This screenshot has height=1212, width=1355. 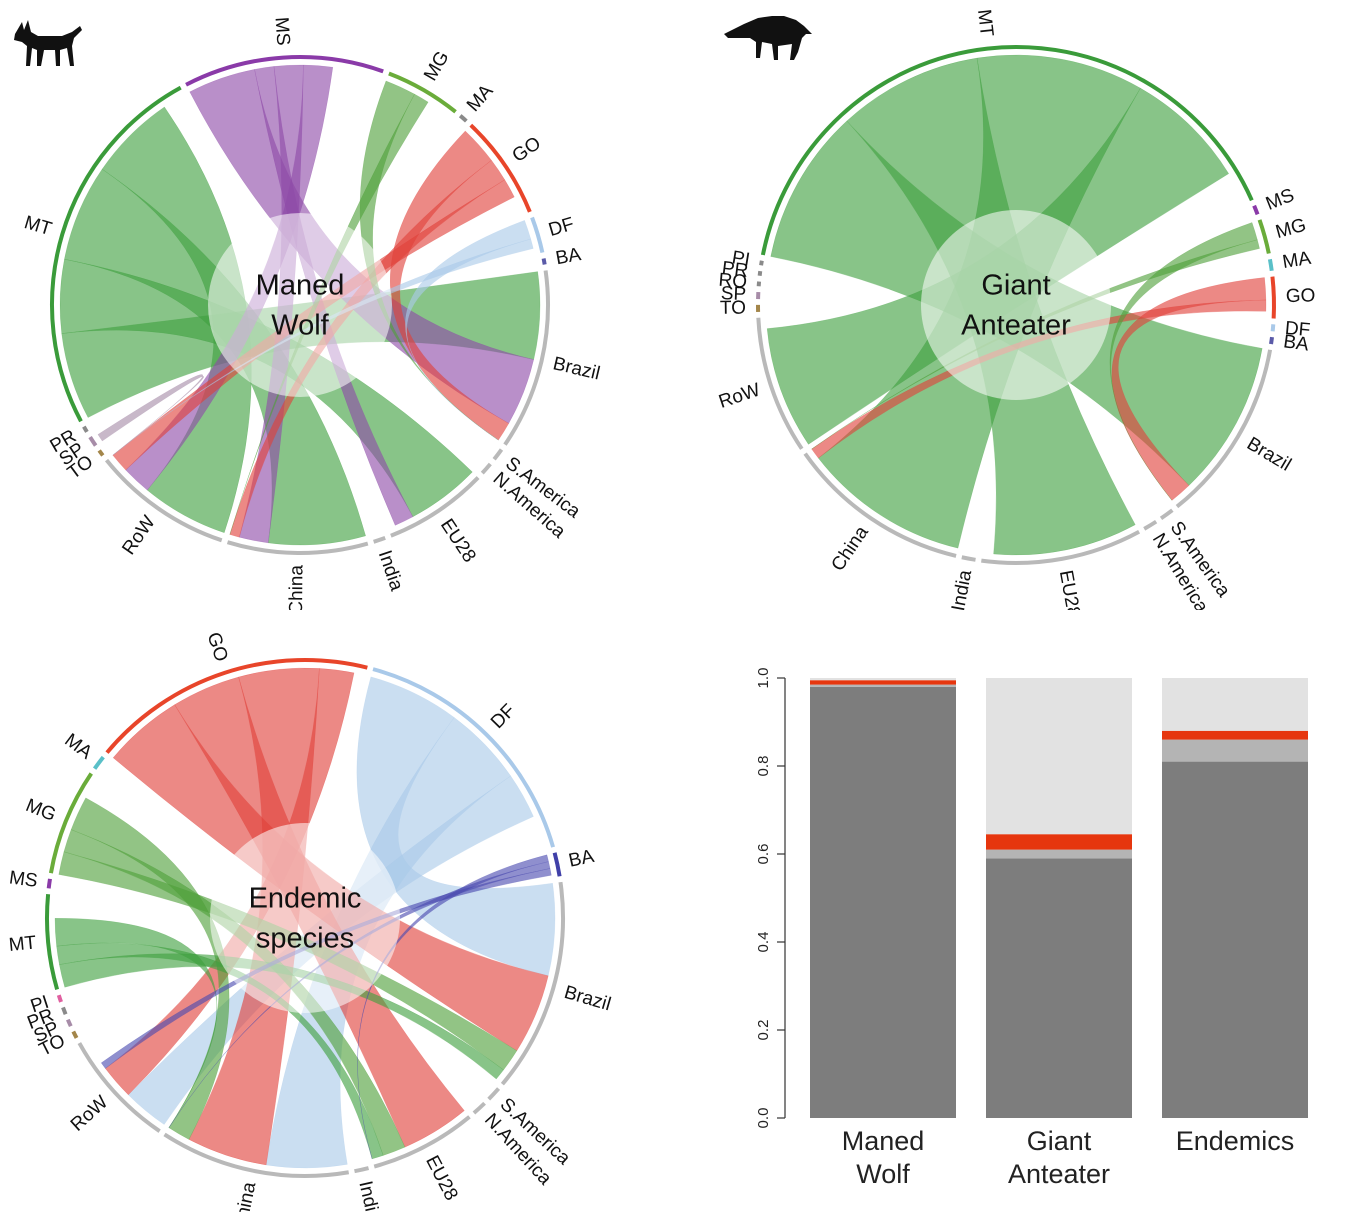 I want to click on center-label-line: Wolf, so click(x=300, y=326).